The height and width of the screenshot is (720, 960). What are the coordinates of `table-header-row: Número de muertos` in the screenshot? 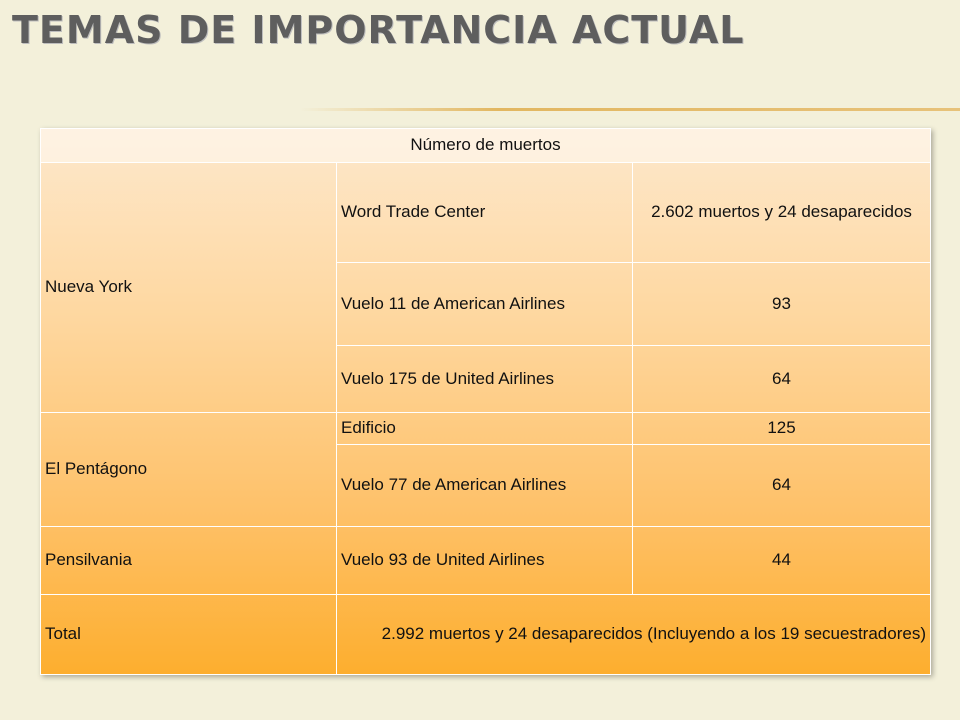 It's located at (485, 145).